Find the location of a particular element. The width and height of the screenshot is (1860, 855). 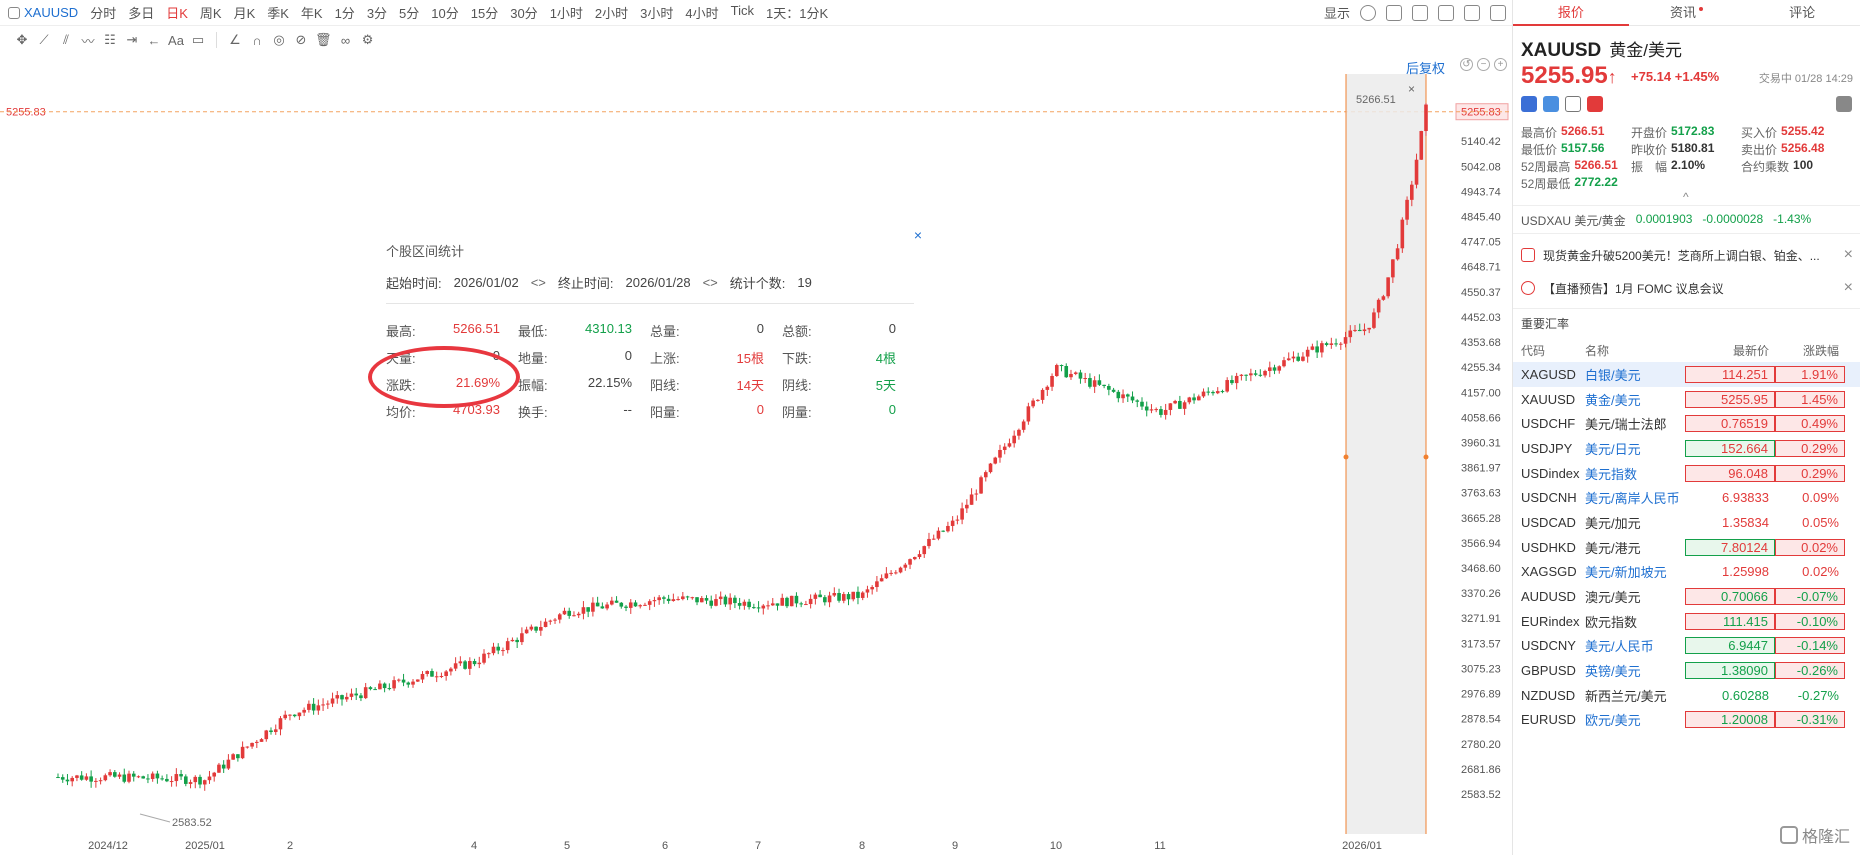

period-4: 月K is located at coordinates (244, 13).